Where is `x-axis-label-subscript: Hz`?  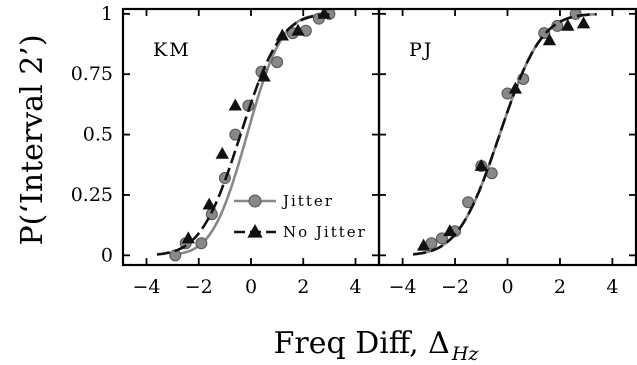 x-axis-label-subscript: Hz is located at coordinates (465, 354).